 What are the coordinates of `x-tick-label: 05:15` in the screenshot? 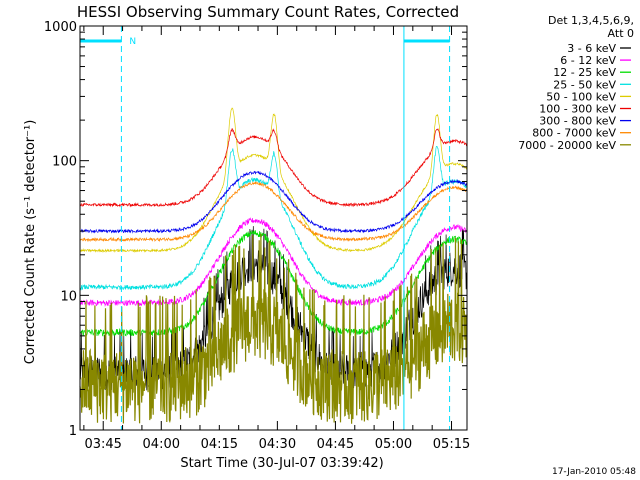 It's located at (451, 444).